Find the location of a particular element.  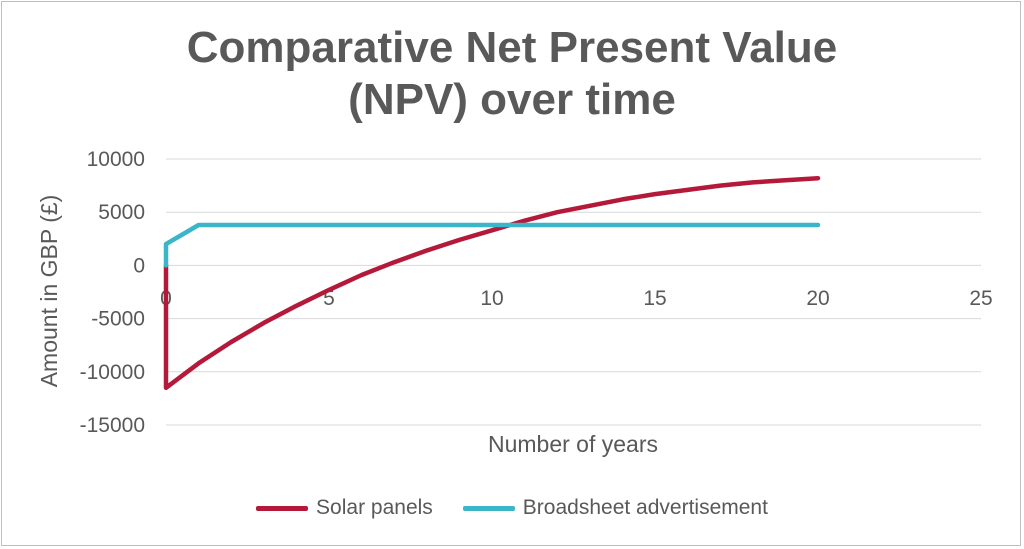

x-tick-labels: 0 5 10 15 20 25 is located at coordinates (576, 298).